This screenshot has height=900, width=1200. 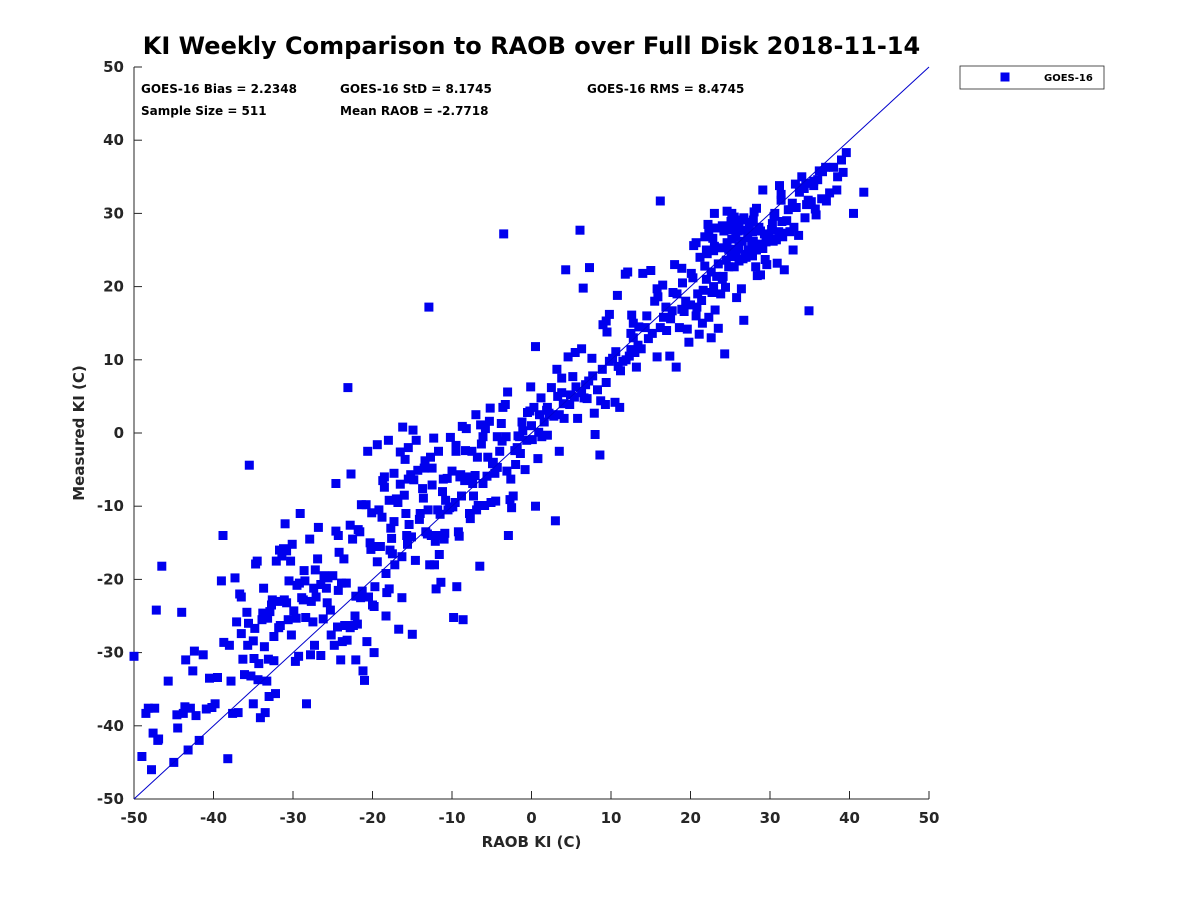 I want to click on x-tick-label: 20, so click(x=690, y=818).